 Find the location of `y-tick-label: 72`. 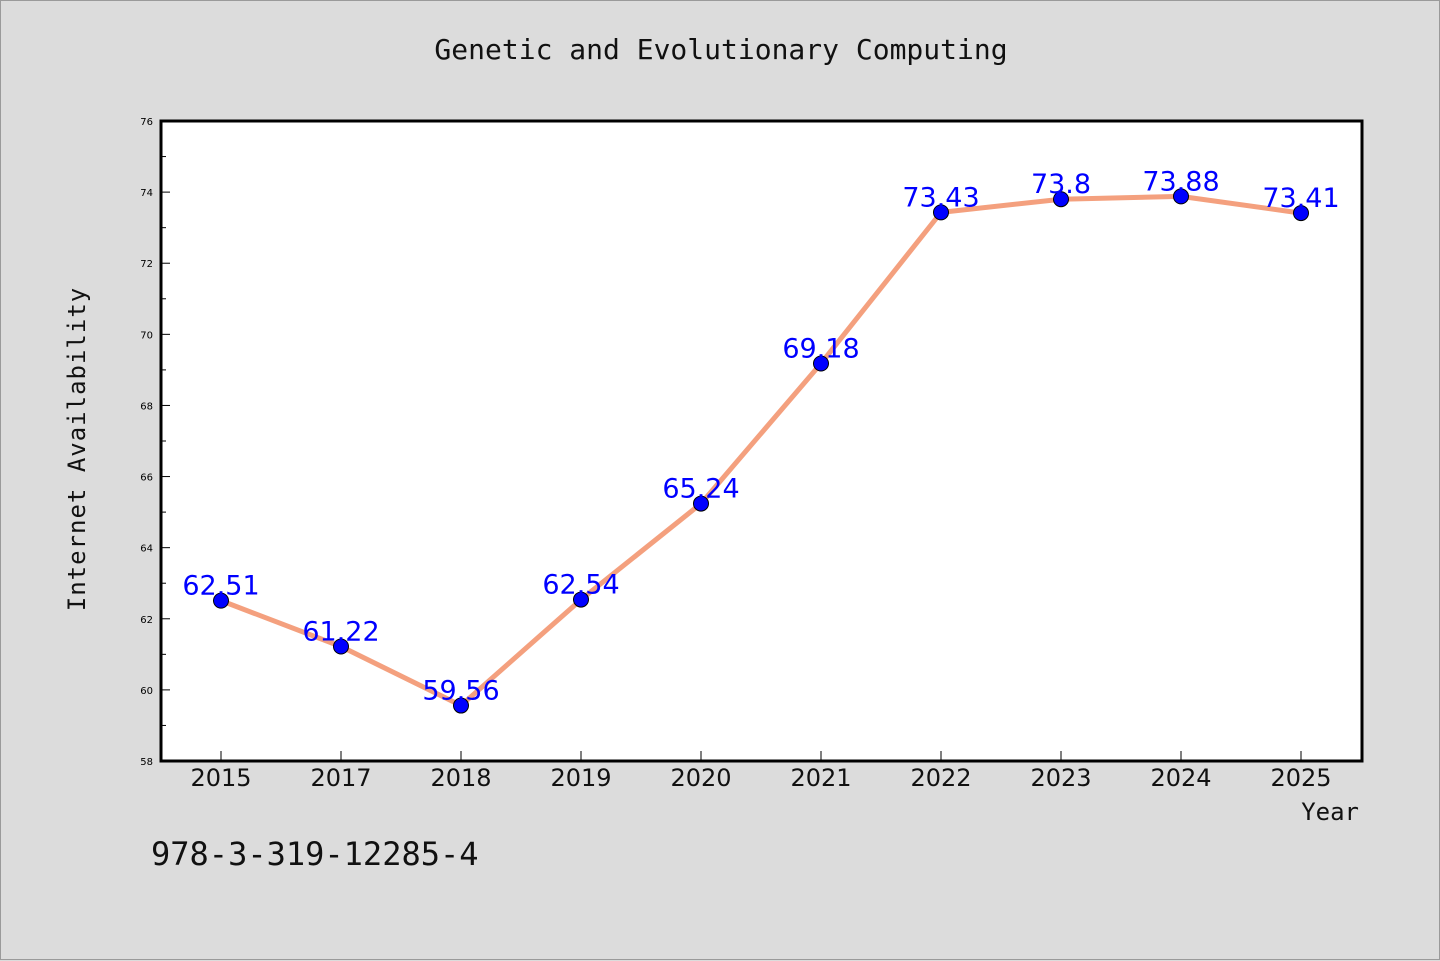

y-tick-label: 72 is located at coordinates (146, 264).